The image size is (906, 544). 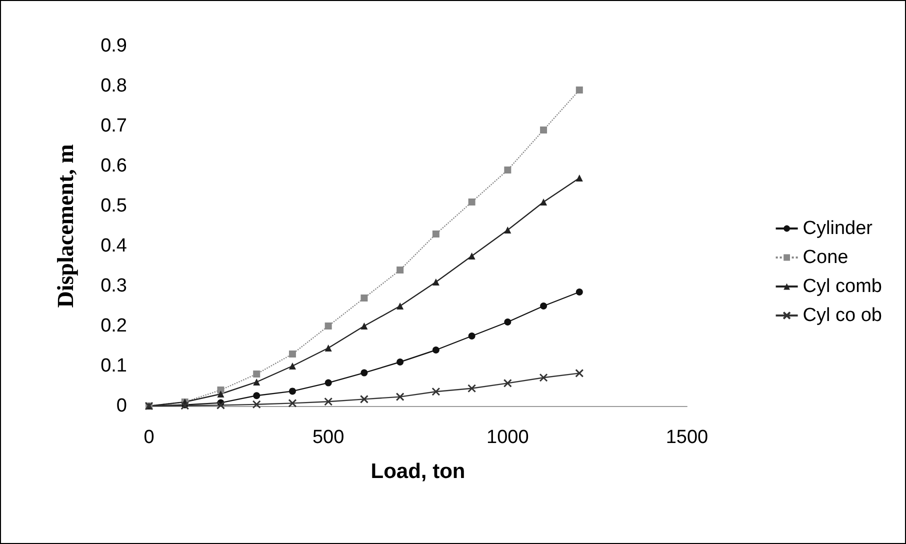 What do you see at coordinates (842, 286) in the screenshot?
I see `legend-label: Cyl comb` at bounding box center [842, 286].